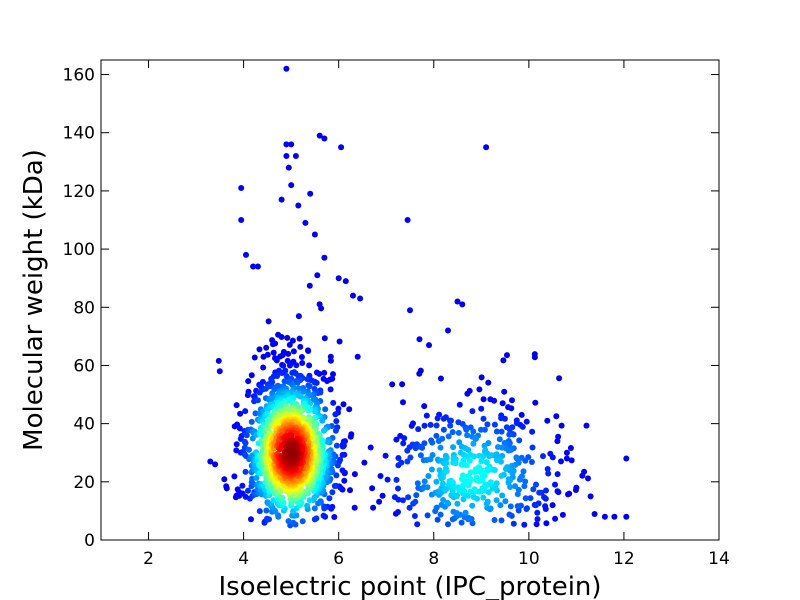  What do you see at coordinates (148, 559) in the screenshot?
I see `x-tick-label: 2` at bounding box center [148, 559].